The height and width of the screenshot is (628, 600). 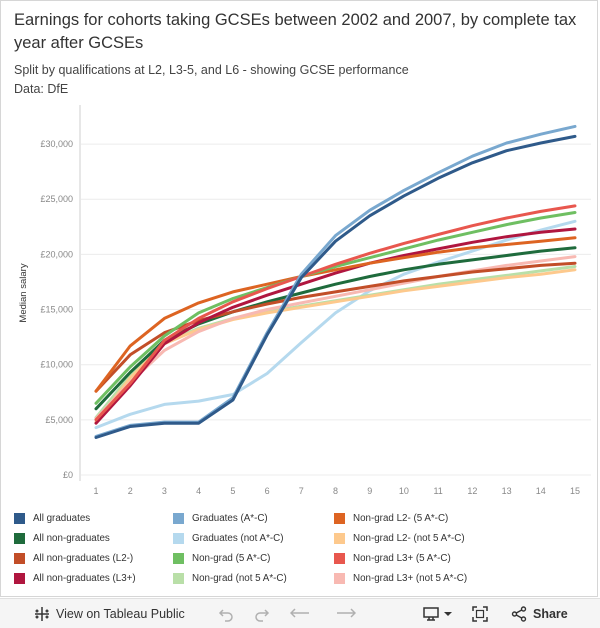 What do you see at coordinates (541, 491) in the screenshot?
I see `x-tick-label: 14` at bounding box center [541, 491].